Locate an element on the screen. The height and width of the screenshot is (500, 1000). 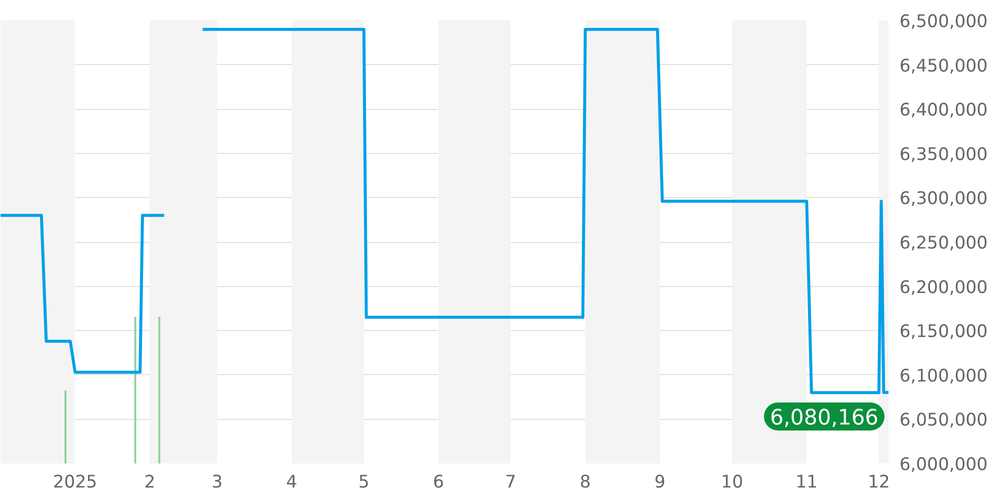
y-tick-label: 6,450,000 is located at coordinates (944, 66).